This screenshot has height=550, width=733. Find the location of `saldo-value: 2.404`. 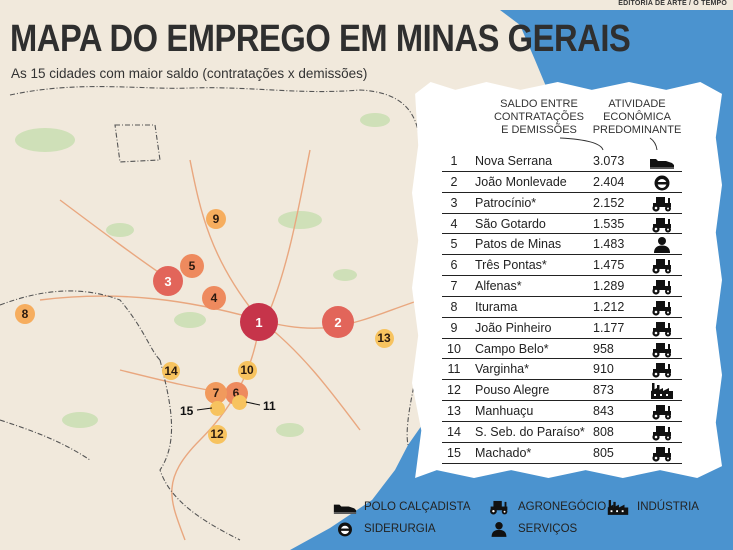

saldo-value: 2.404 is located at coordinates (609, 181).